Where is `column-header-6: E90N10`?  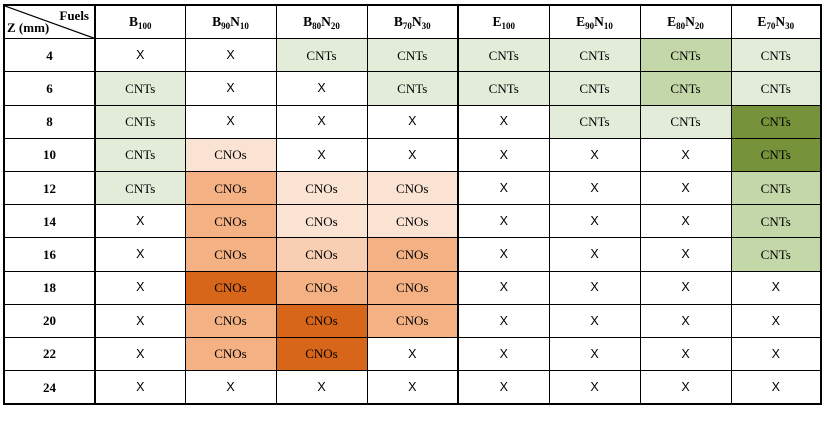
column-header-6: E90N10 is located at coordinates (594, 22).